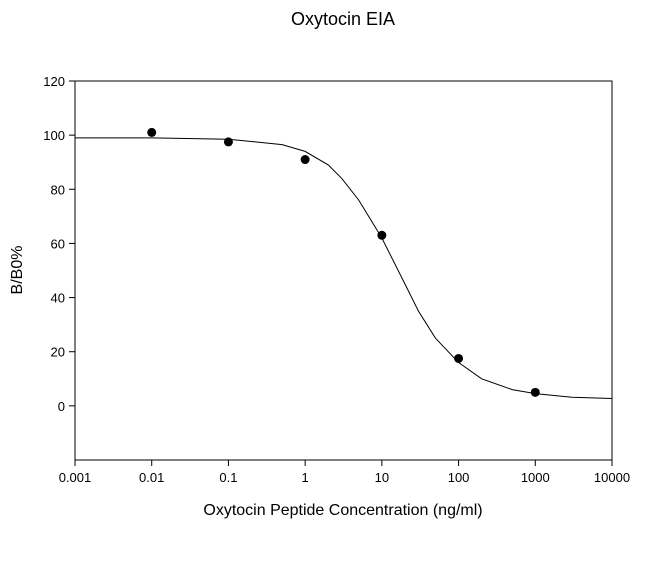 The height and width of the screenshot is (588, 663). Describe the element at coordinates (54, 81) in the screenshot. I see `y-tick-label: 120` at that location.